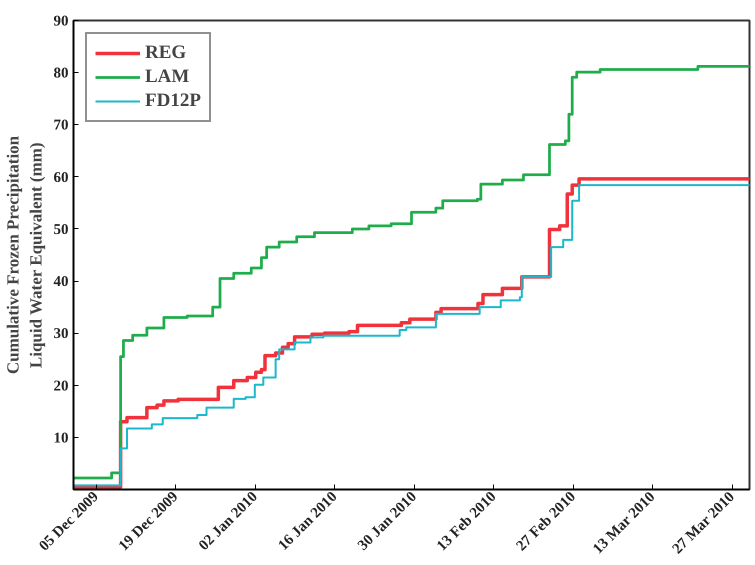 This screenshot has height=565, width=755. Describe the element at coordinates (61, 22) in the screenshot. I see `y-tick-label: 90` at that location.